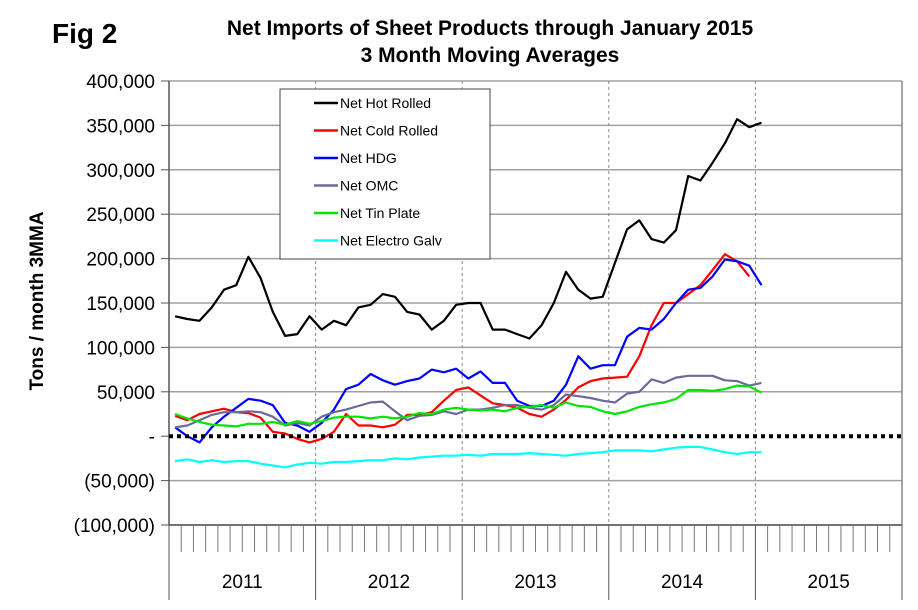  Describe the element at coordinates (152, 437) in the screenshot. I see `y-tick-label: -` at that location.